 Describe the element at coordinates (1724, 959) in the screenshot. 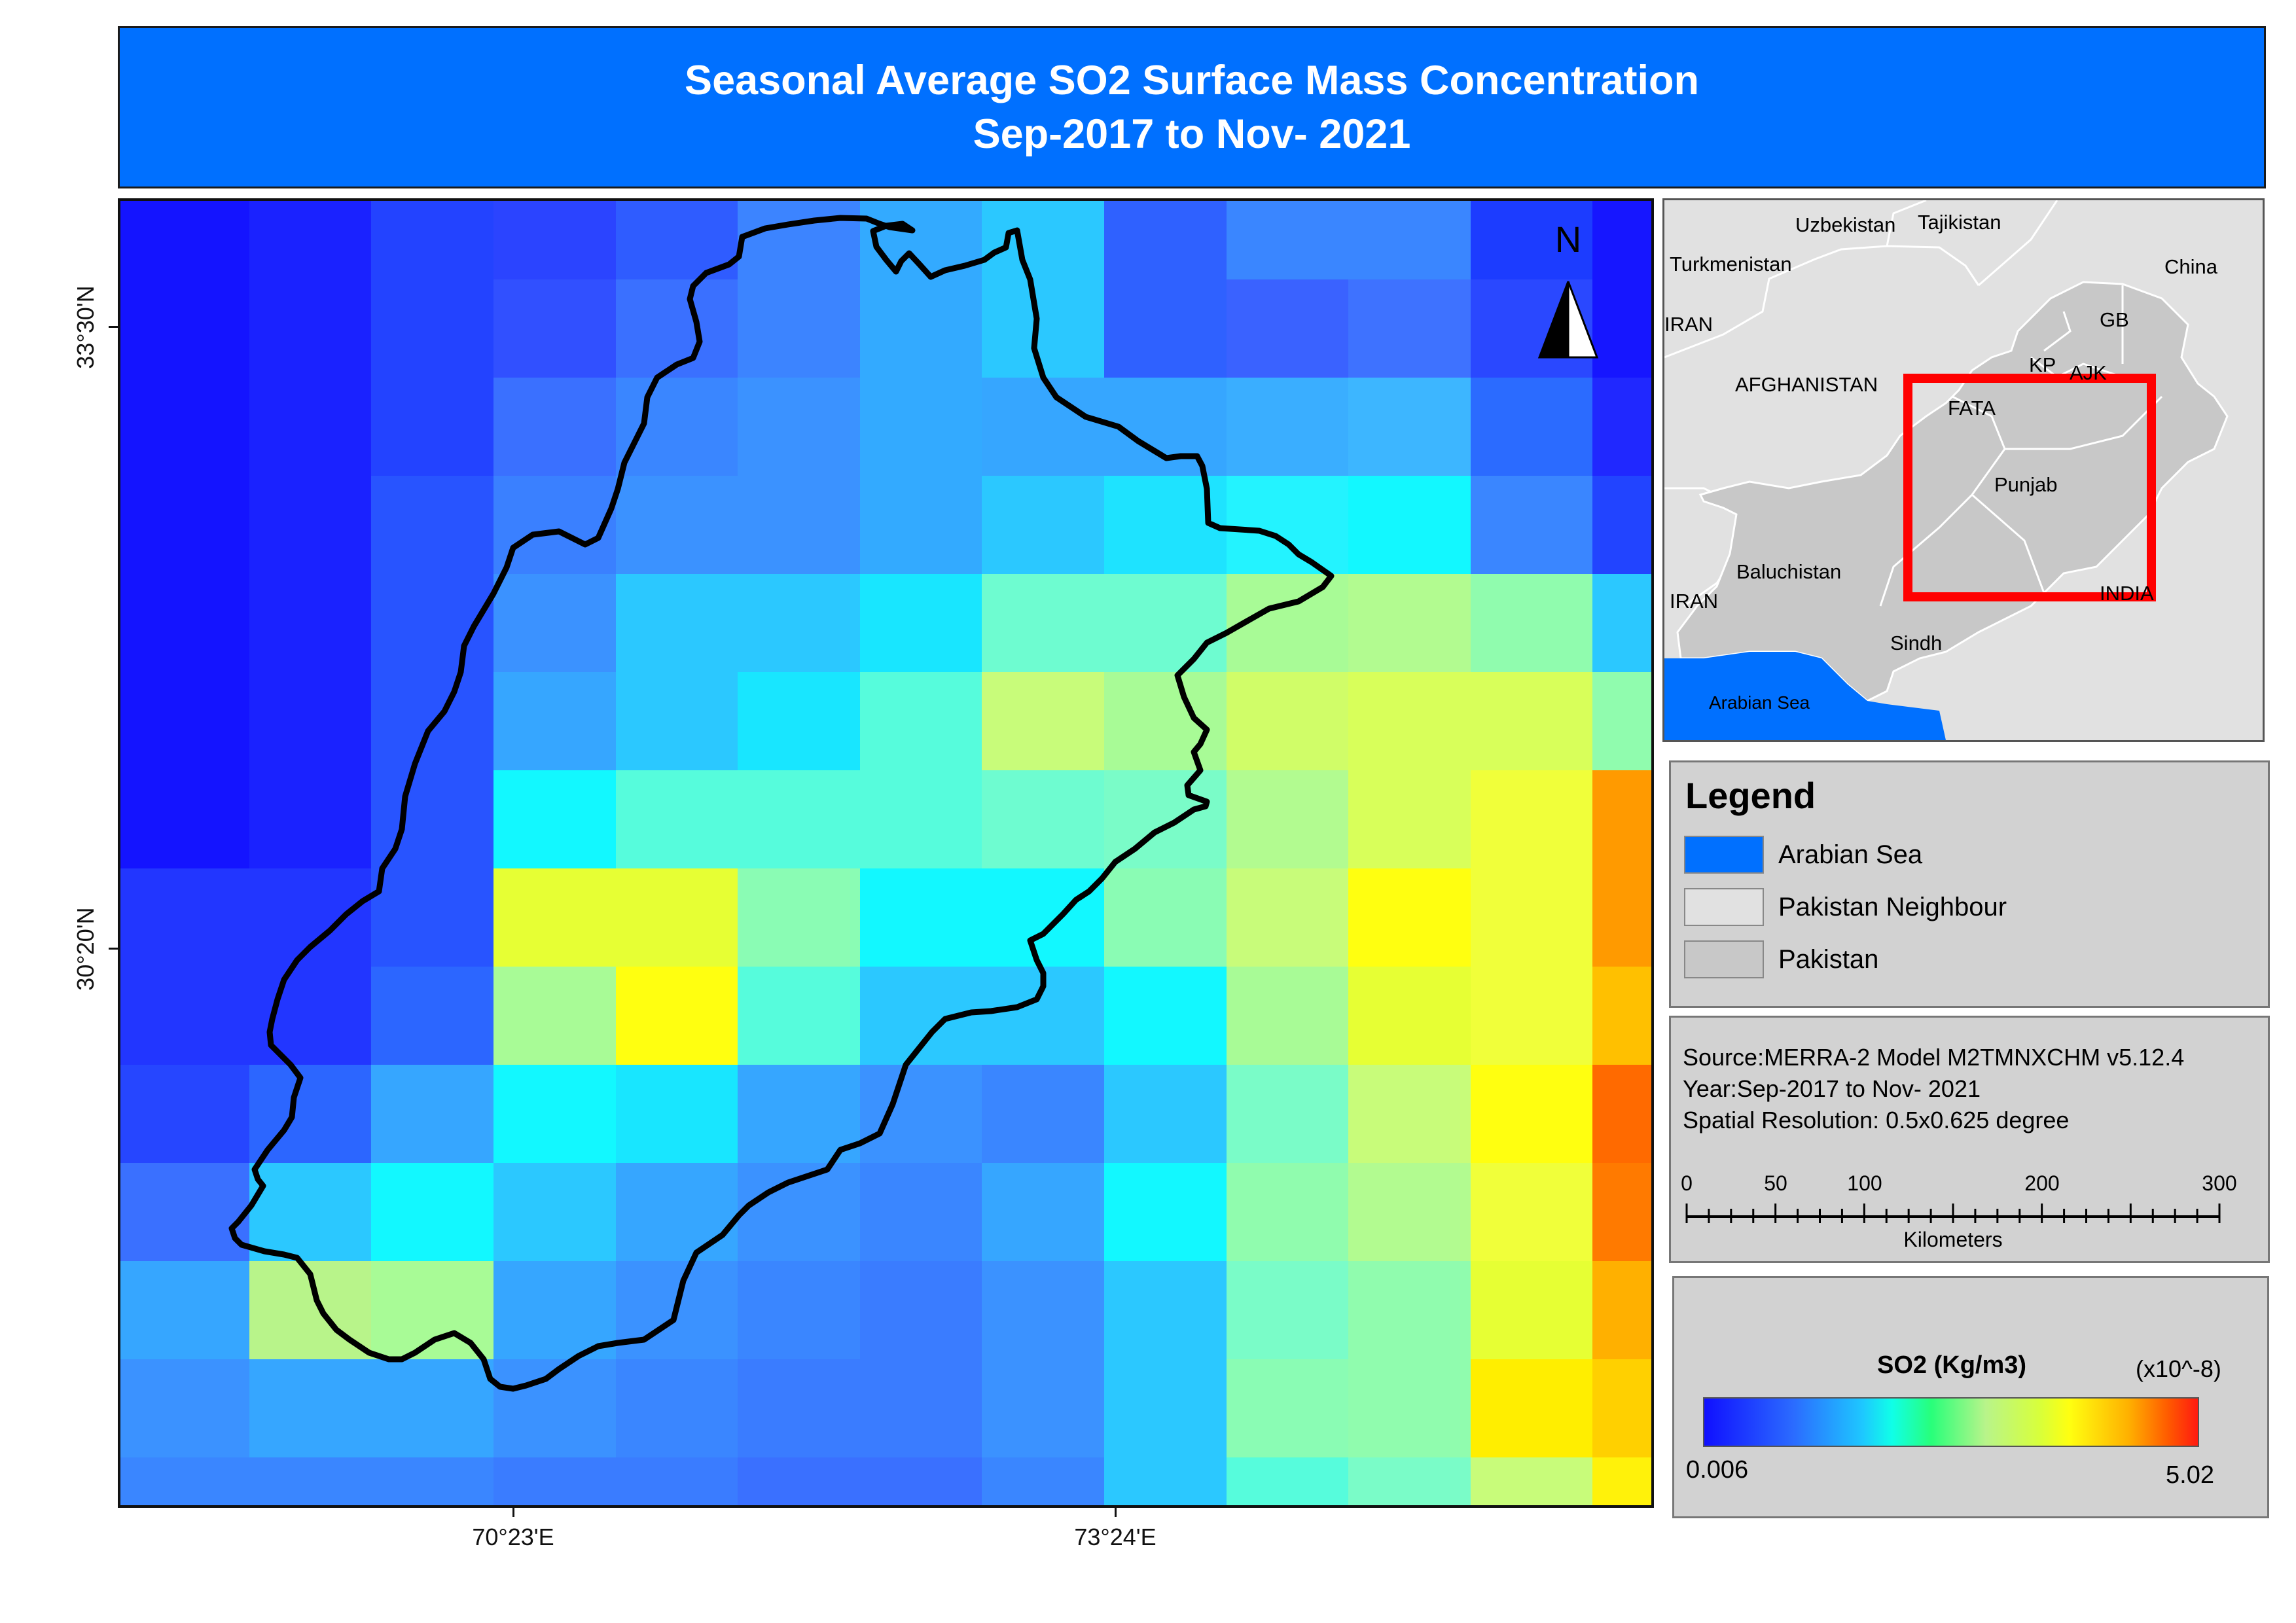

I see `legend-swatch-pakistan` at that location.